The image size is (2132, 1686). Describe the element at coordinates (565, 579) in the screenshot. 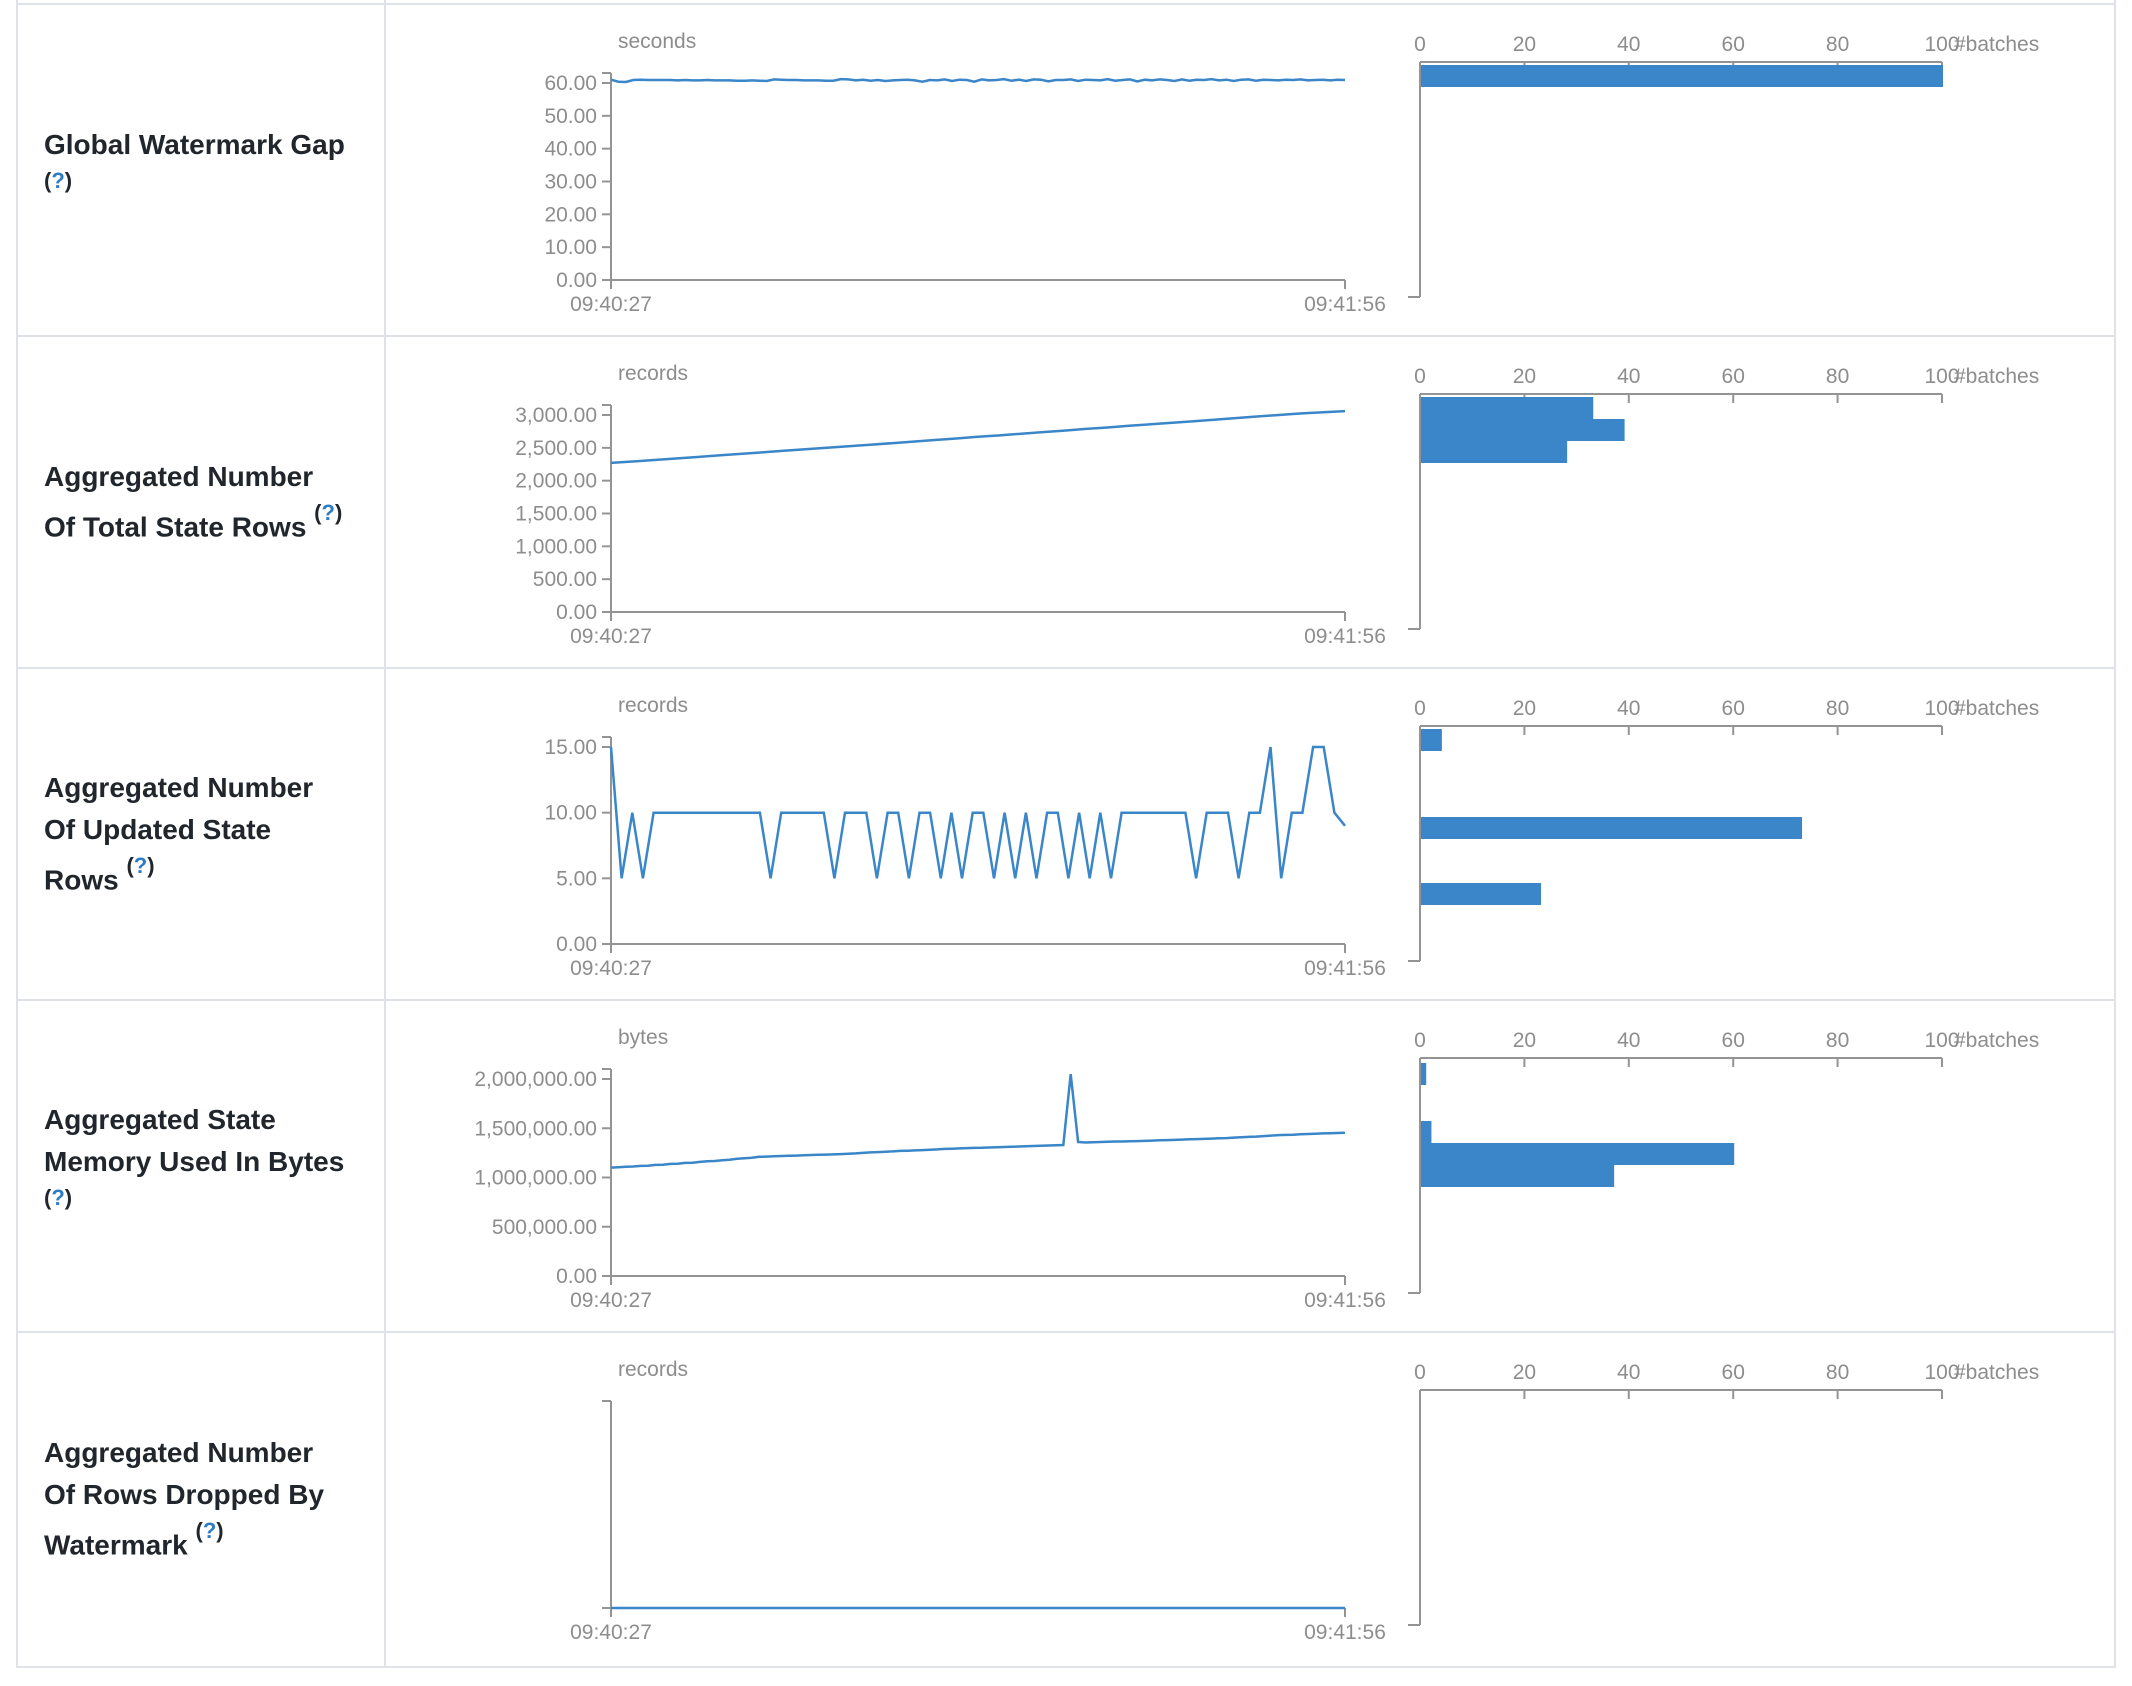

I see `timeline-y-tick-label: 500.00` at that location.